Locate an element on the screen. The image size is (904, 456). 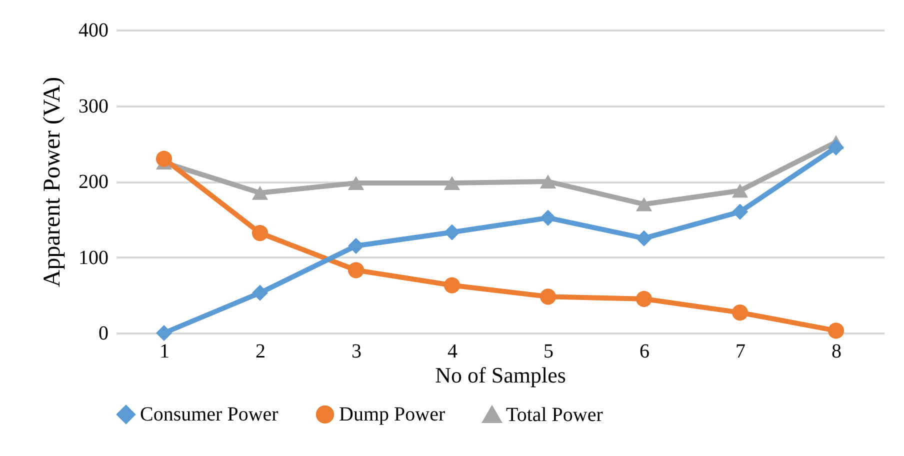
x-tick-label: 8 is located at coordinates (837, 351).